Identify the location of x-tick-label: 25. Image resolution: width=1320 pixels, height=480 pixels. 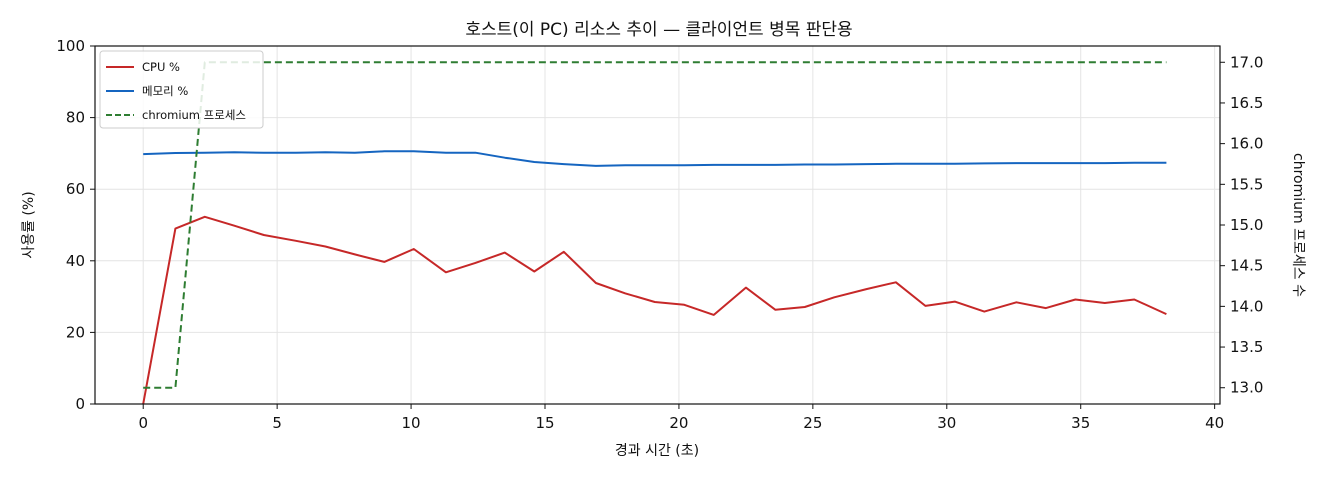
(812, 423).